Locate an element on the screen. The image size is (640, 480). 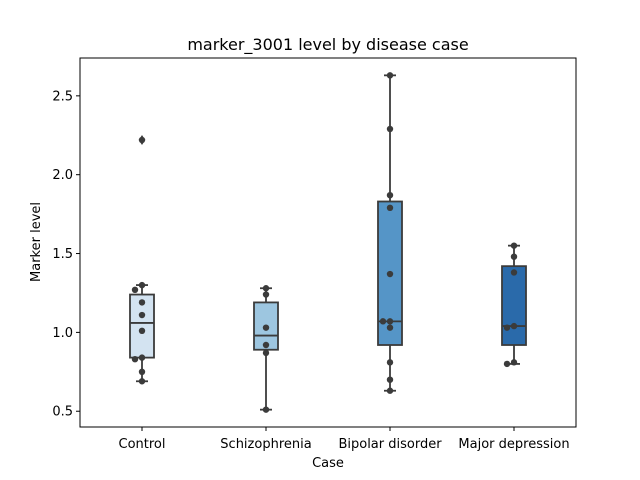
x-axis-label: Case is located at coordinates (328, 463).